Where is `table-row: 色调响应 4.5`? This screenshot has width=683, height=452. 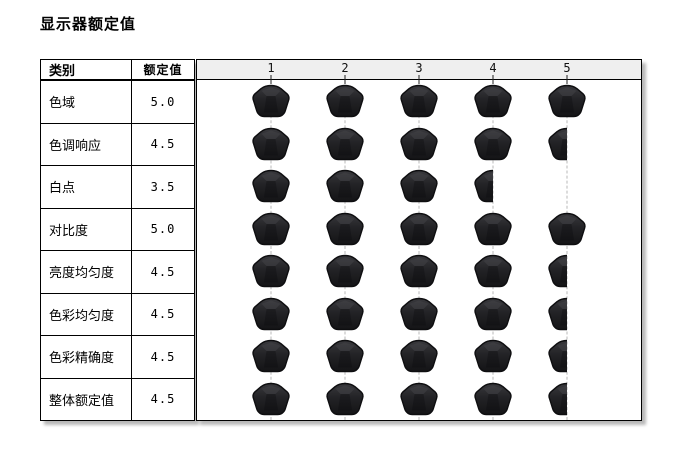 table-row: 色调响应 4.5 is located at coordinates (117, 144).